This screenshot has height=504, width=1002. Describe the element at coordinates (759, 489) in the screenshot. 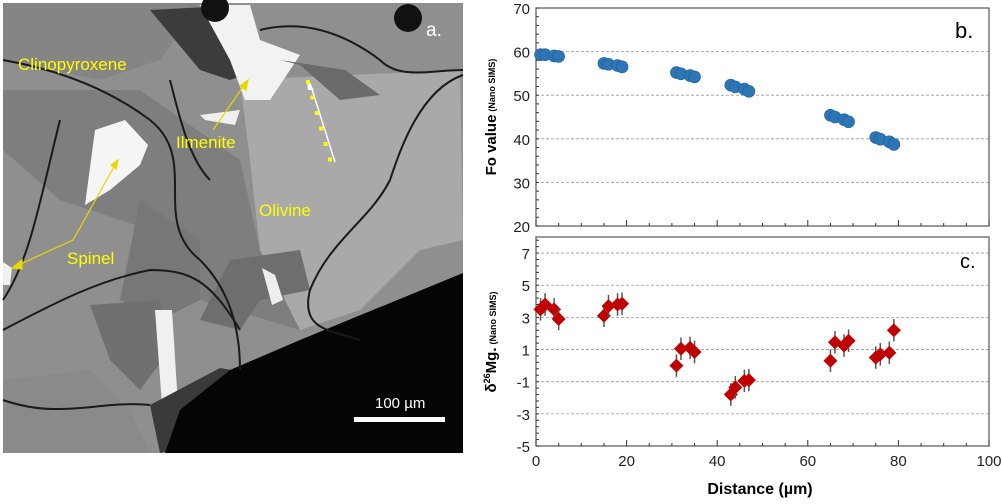

I see `x-axis-label: Distance (µm)` at that location.